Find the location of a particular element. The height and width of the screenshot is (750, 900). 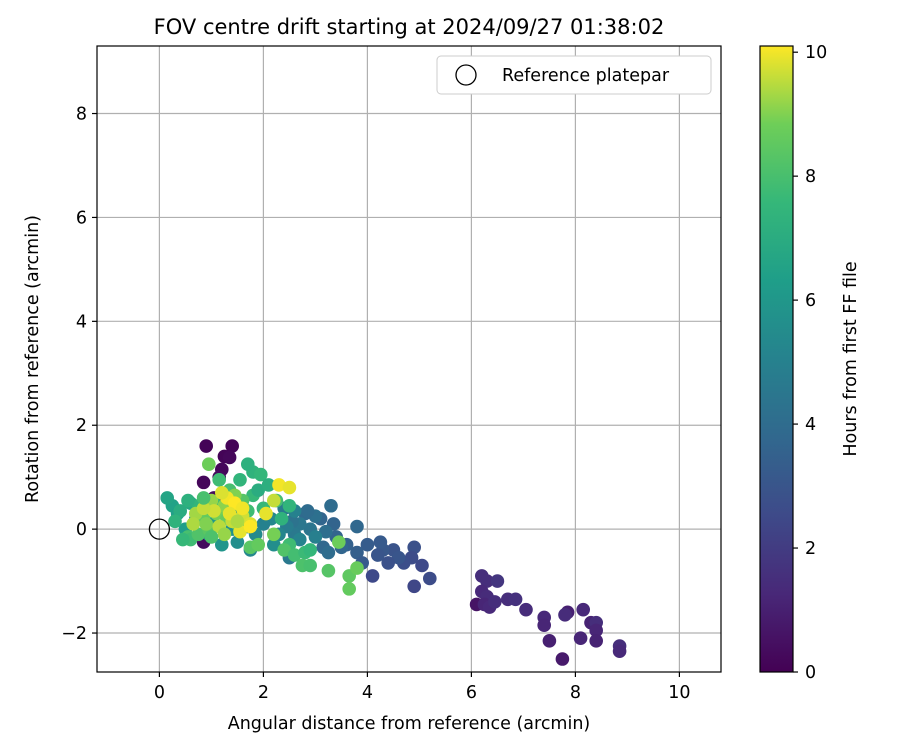

x-tick-label: 10 is located at coordinates (679, 693).